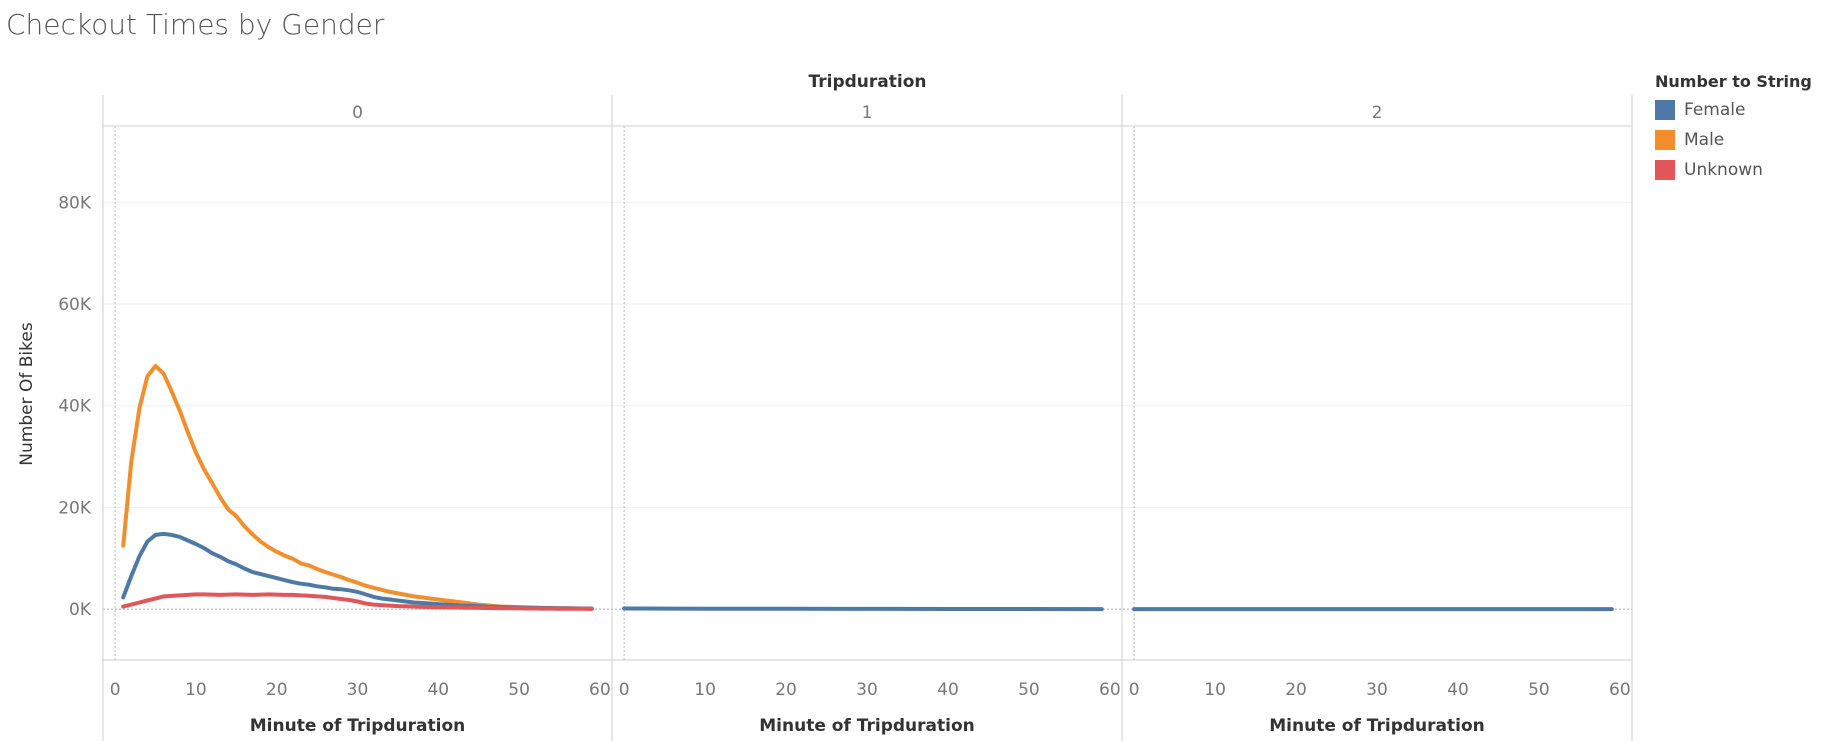 The height and width of the screenshot is (741, 1847). What do you see at coordinates (357, 113) in the screenshot?
I see `panel-header-label: 0` at bounding box center [357, 113].